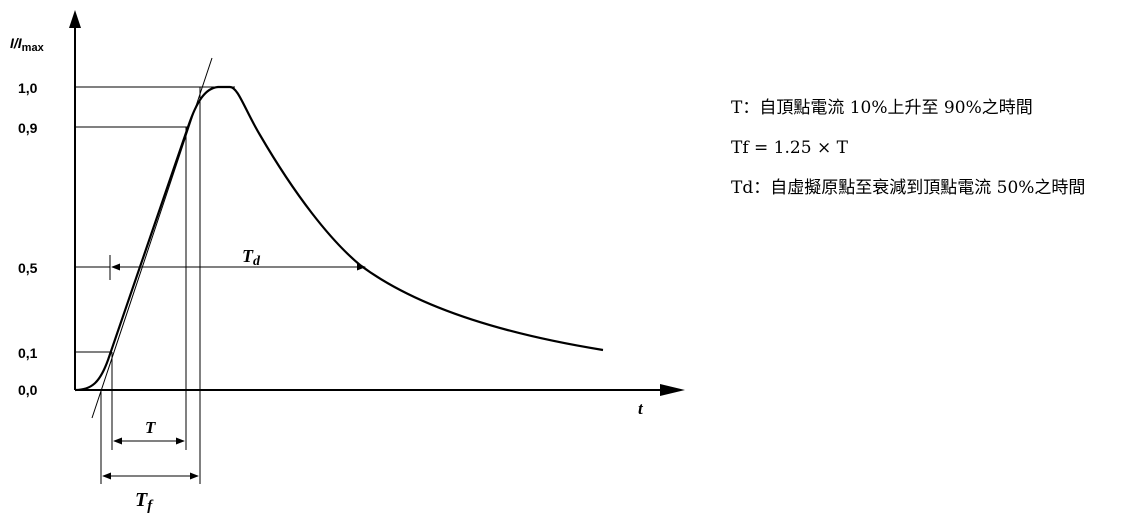 The height and width of the screenshot is (517, 1129). Describe the element at coordinates (908, 188) in the screenshot. I see `legend-line-td: Td：自虛擬原點至衰減到頂點電流 50%之時間` at that location.